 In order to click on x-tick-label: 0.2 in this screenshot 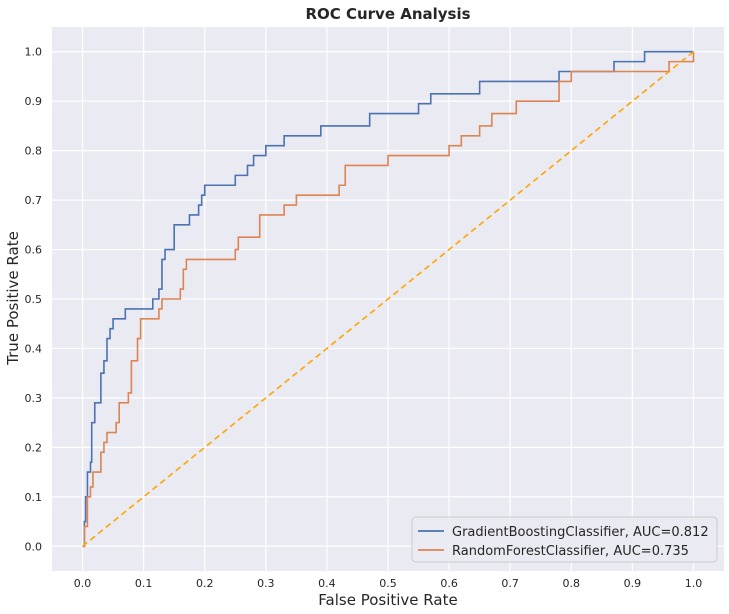, I will do `click(205, 583)`.